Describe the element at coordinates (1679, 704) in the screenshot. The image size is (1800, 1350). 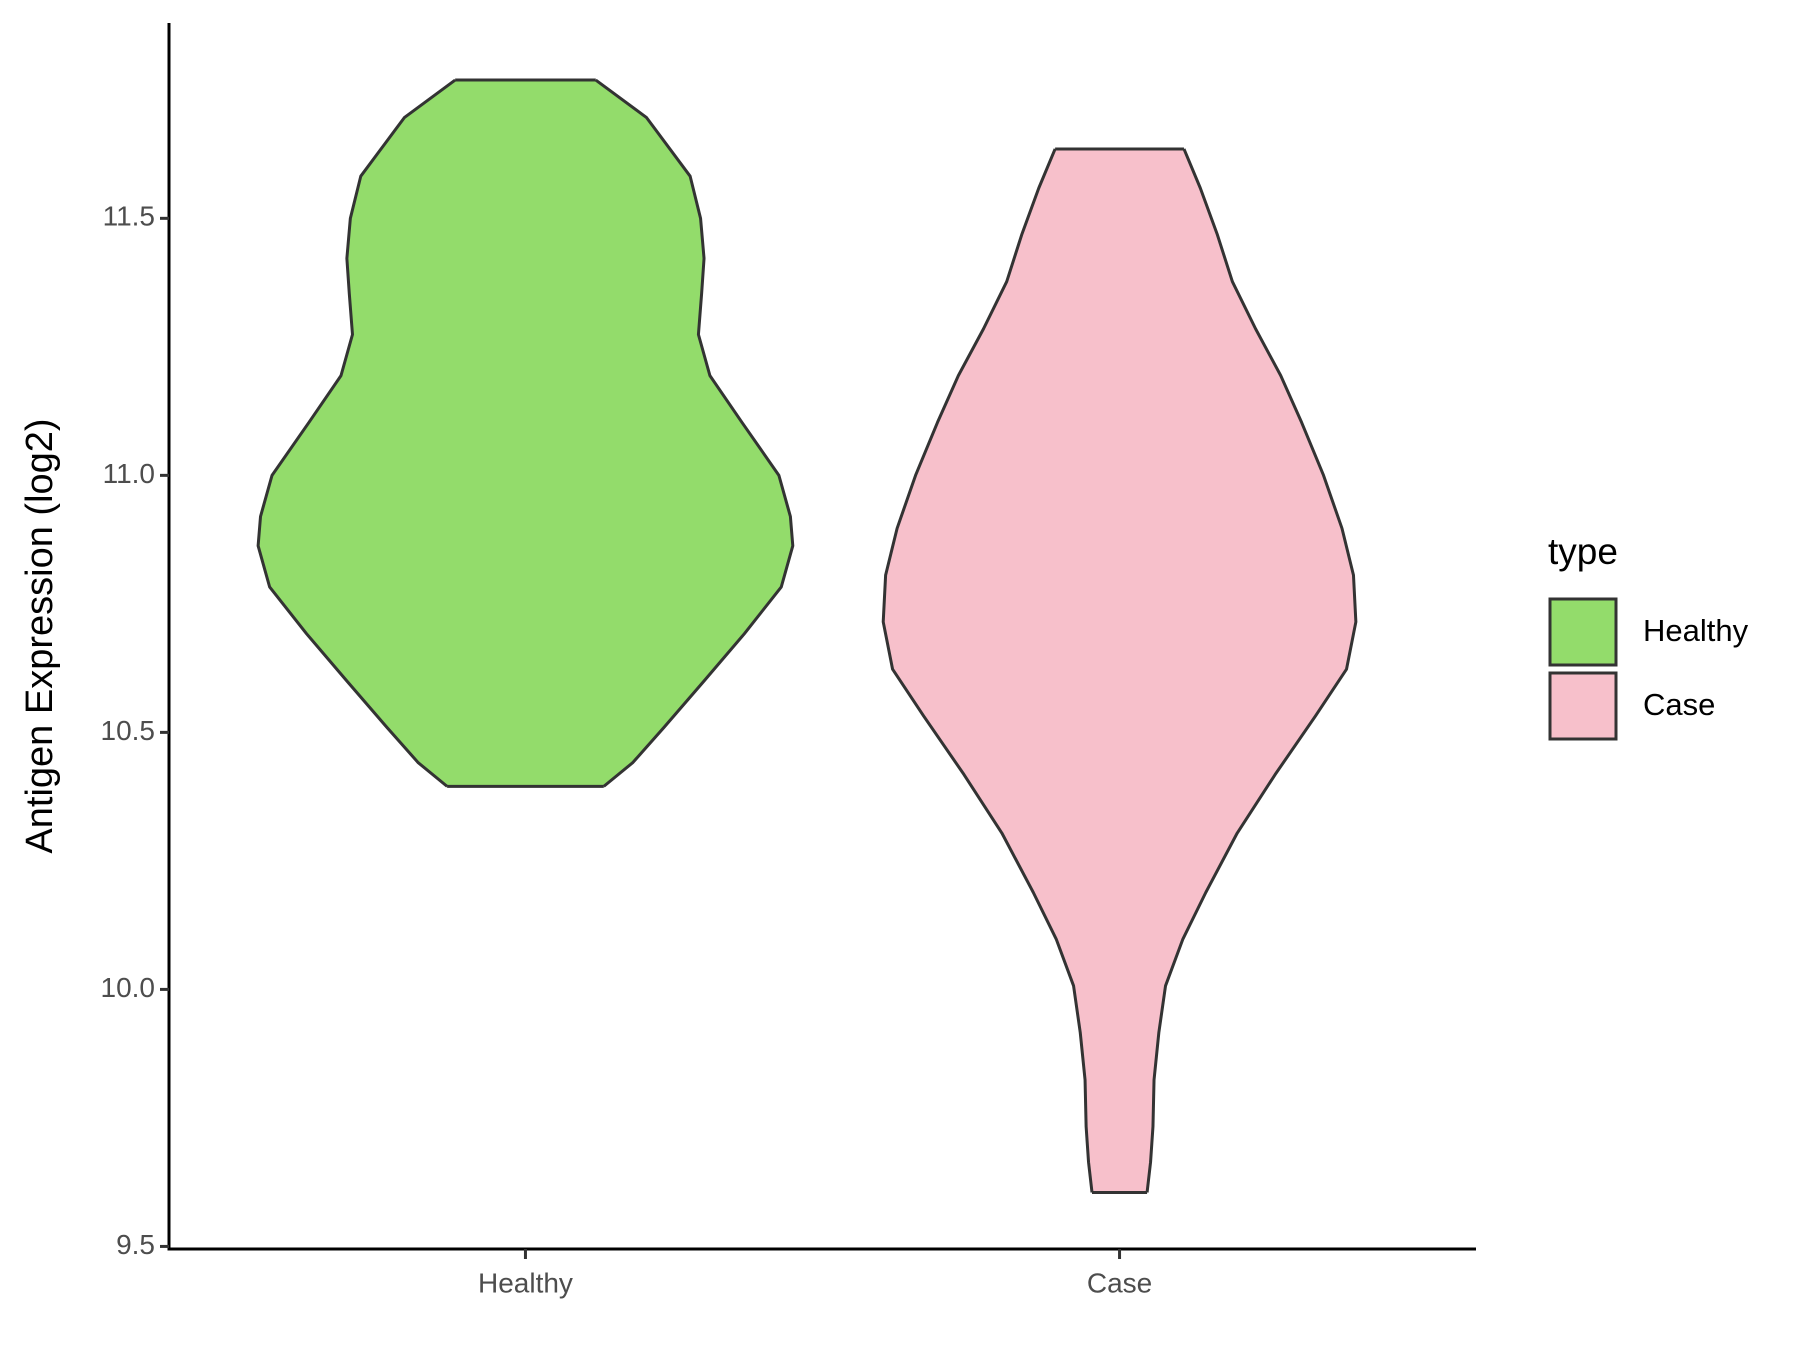
I see `legend-label: Case` at that location.